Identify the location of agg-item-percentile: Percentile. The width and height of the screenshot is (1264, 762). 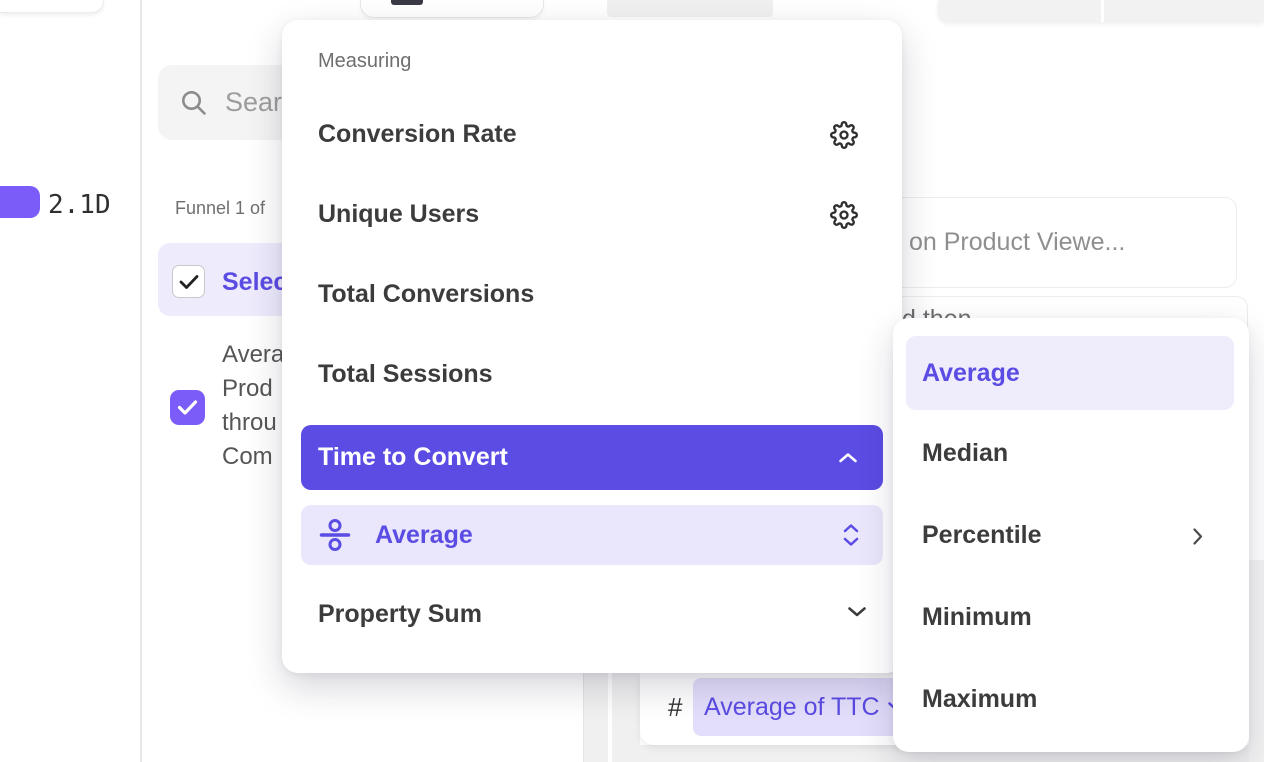
(982, 535).